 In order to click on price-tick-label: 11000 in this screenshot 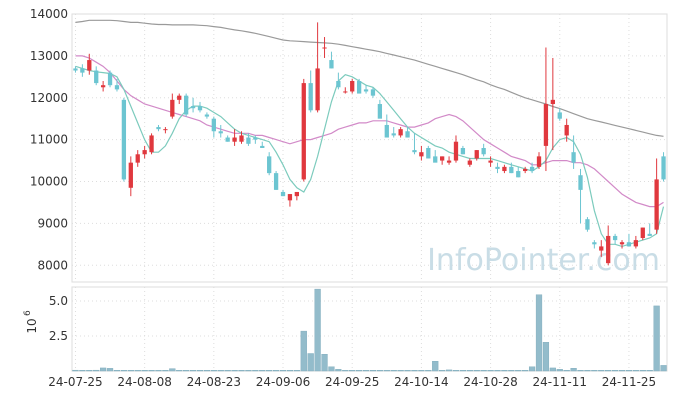, I will do `click(49, 140)`.